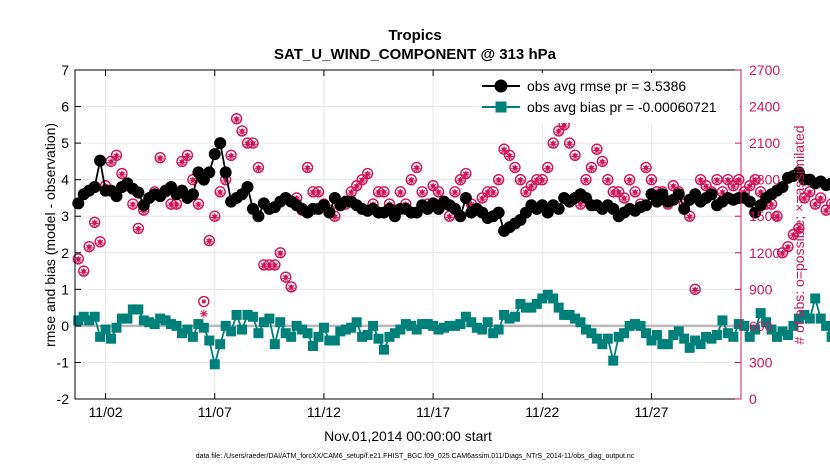 This screenshot has height=470, width=830. Describe the element at coordinates (63, 362) in the screenshot. I see `y-tick-label: -1` at that location.